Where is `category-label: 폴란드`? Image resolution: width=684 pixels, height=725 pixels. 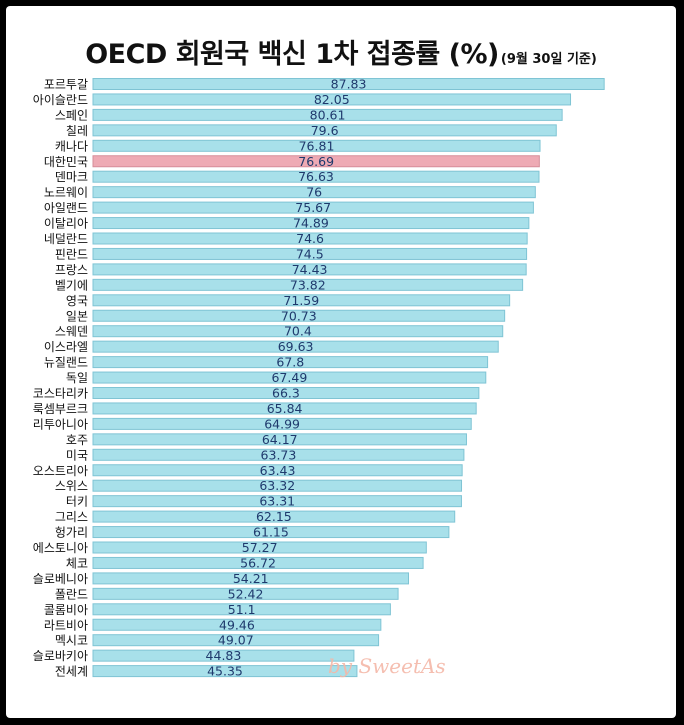
category-label: 폴란드 is located at coordinates (71, 594).